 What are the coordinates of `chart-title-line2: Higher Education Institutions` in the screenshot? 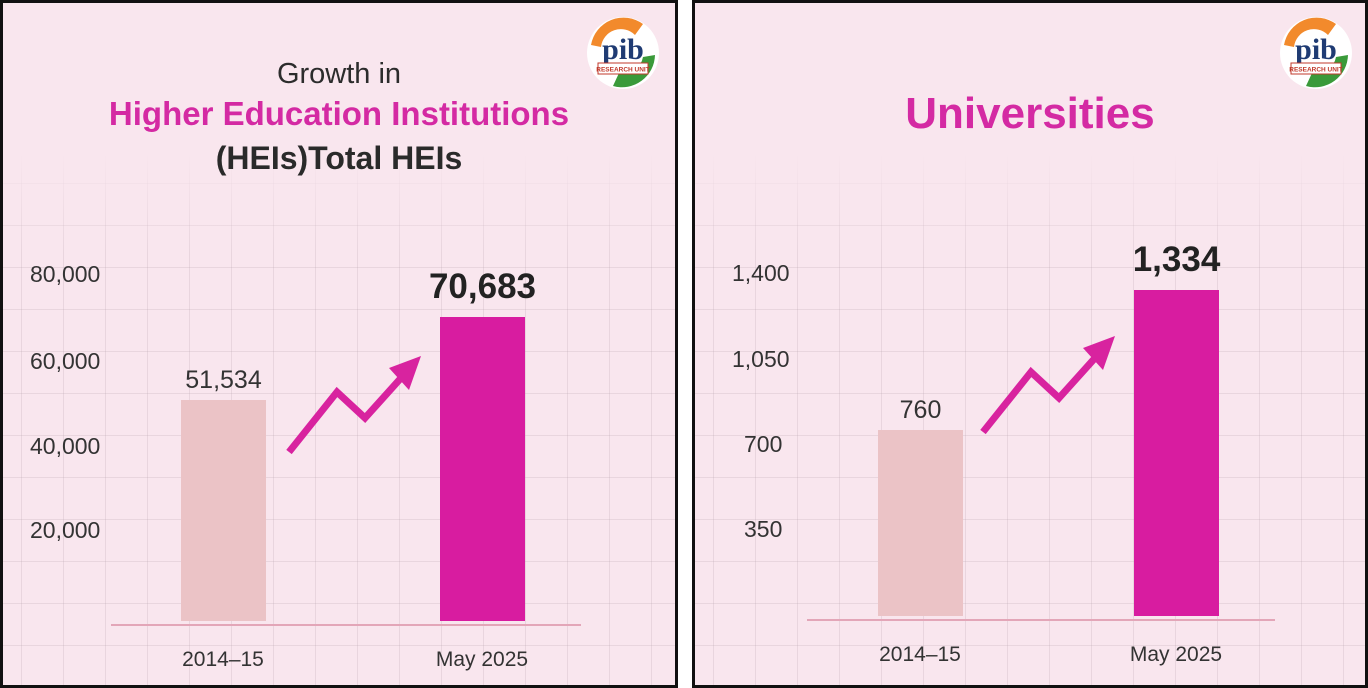 It's located at (339, 113).